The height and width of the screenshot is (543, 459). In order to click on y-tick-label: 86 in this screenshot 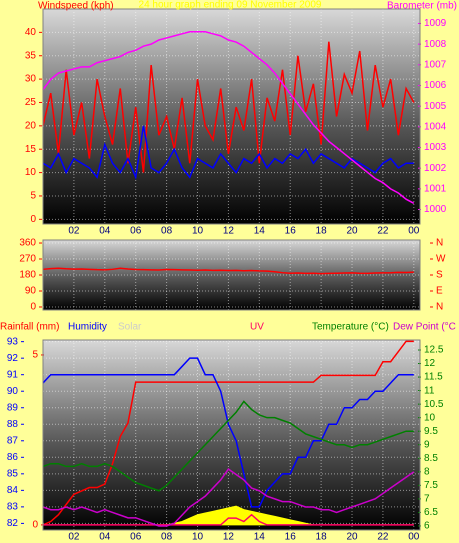, I will do `click(13, 457)`.